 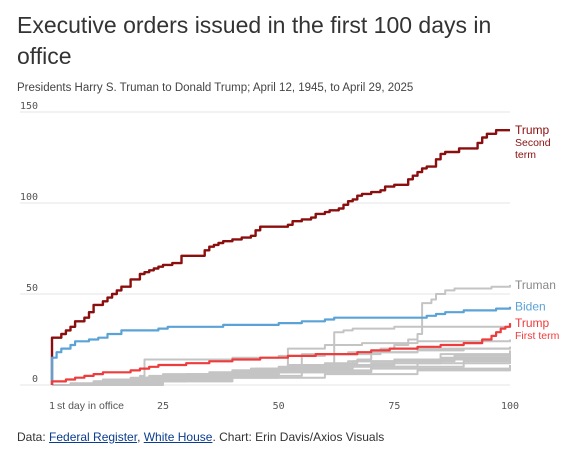 I want to click on footer-prefix: Data:, so click(x=33, y=437).